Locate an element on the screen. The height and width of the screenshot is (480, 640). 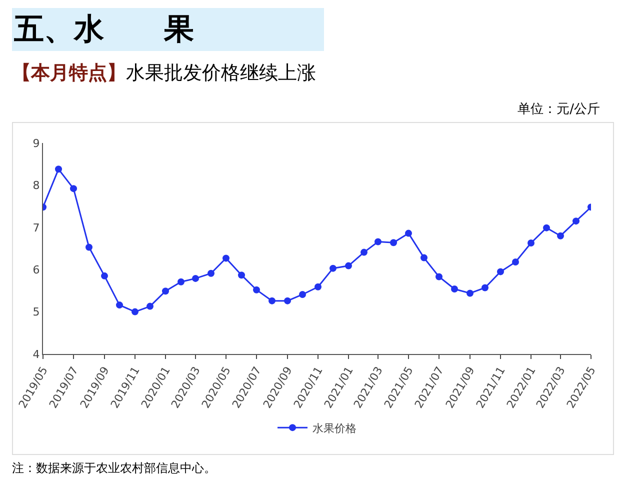
y-tick-label: 8 is located at coordinates (36, 185).